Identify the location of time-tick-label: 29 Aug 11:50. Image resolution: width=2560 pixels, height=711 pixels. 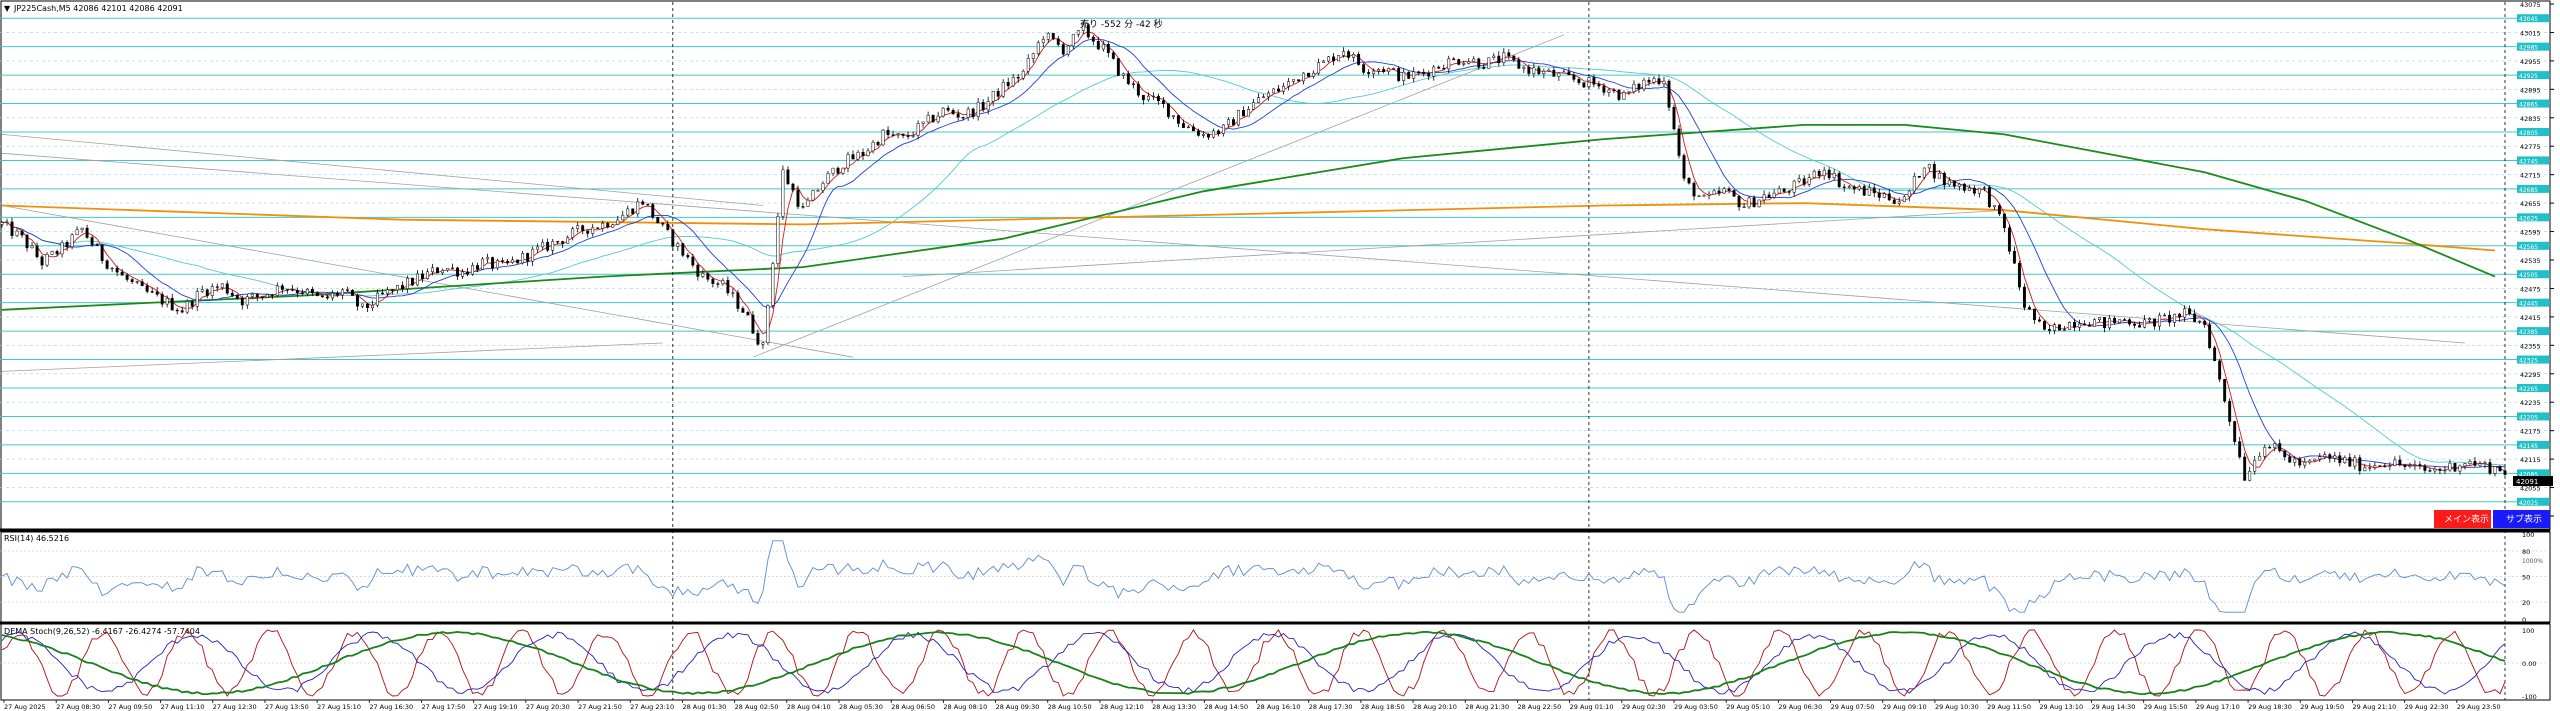
(2009, 707).